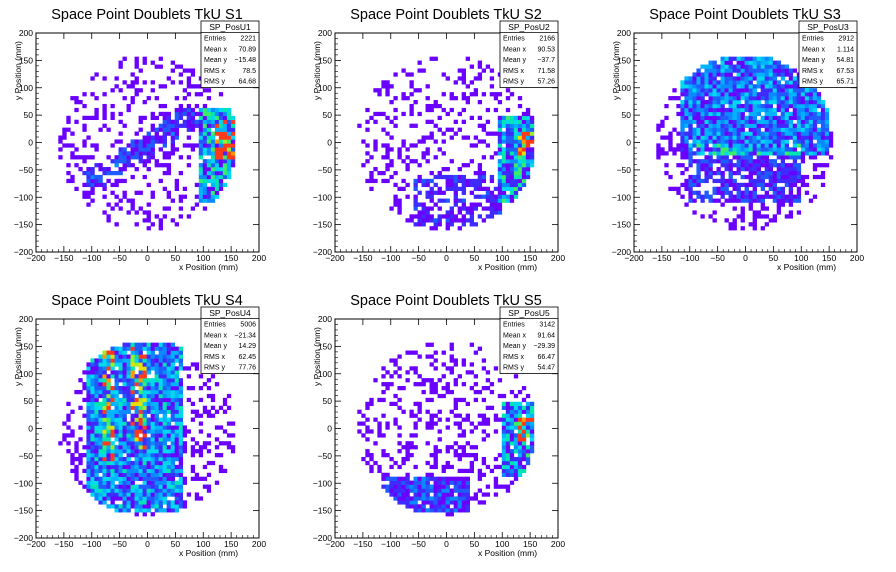 Image resolution: width=896 pixels, height=572 pixels. I want to click on stats-value: −37.7, so click(546, 60).